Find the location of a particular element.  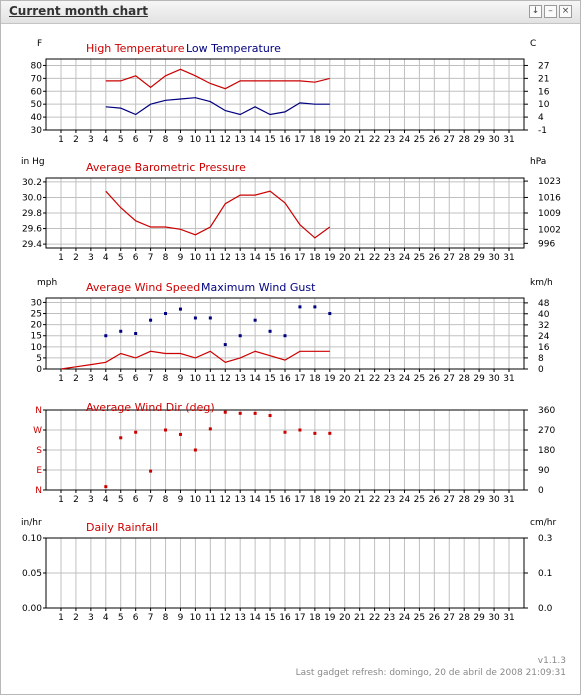

x-tick-label: 30 is located at coordinates (494, 618).